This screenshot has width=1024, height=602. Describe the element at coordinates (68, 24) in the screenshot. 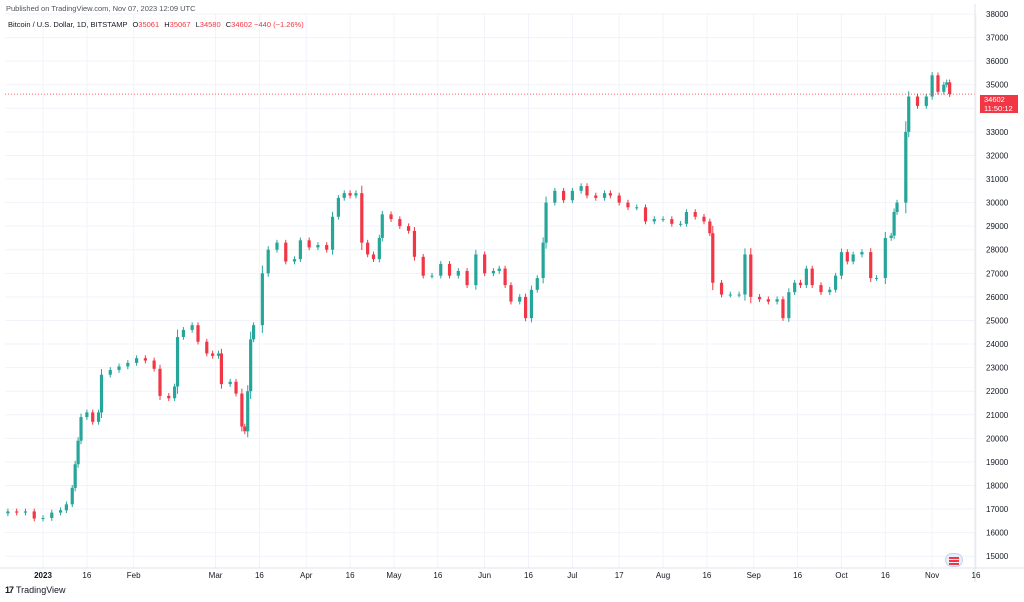

I see `symbol-title: Bitcoin / U.S. Dollar, 1D, BITSTAMP` at that location.